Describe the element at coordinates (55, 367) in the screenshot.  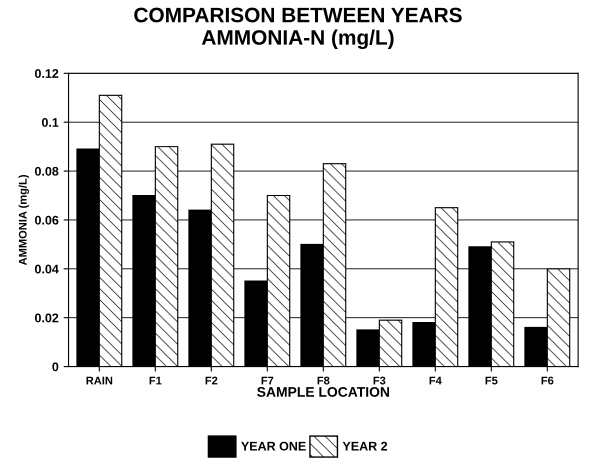
I see `y-tick-label: 0` at that location.